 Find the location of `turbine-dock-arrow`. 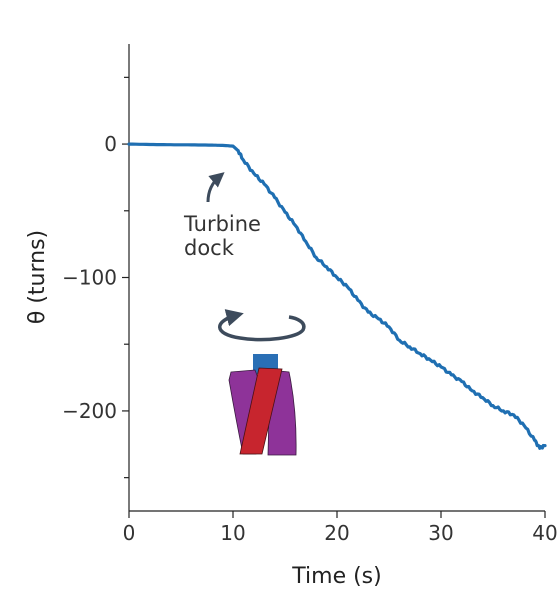

turbine-dock-arrow is located at coordinates (215, 187).